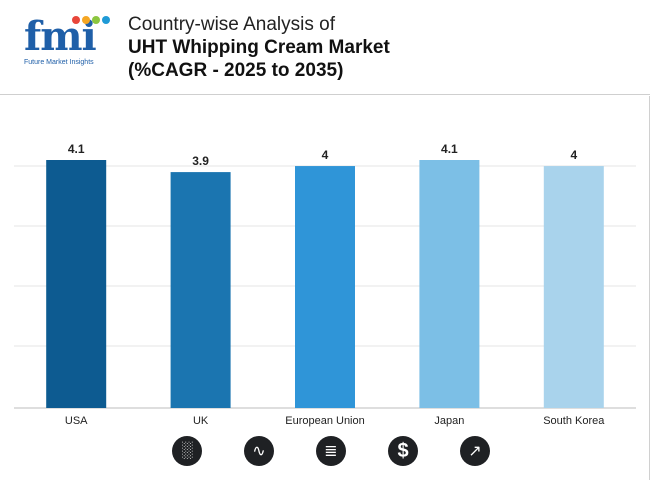 The height and width of the screenshot is (480, 650). I want to click on trend-analysis-glyph: ∿, so click(259, 451).